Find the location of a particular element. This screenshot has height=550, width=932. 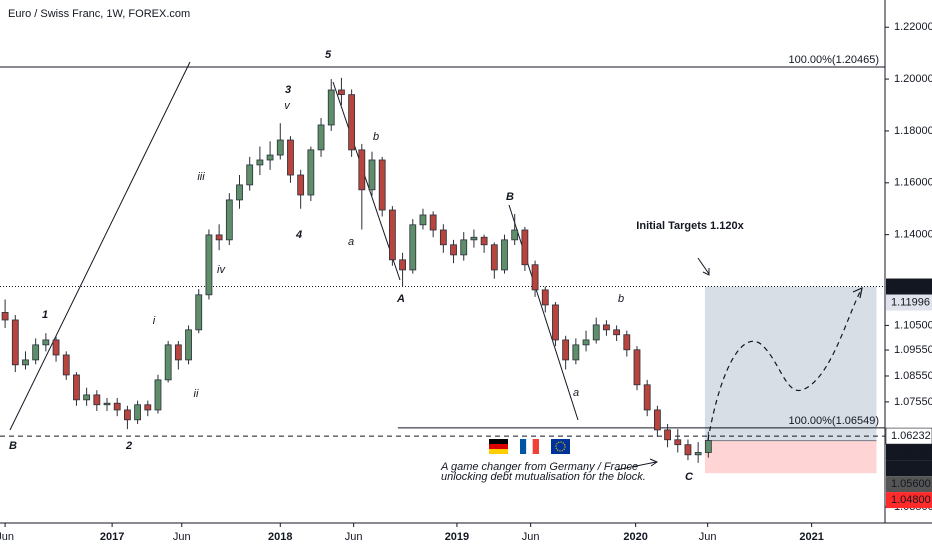

x-tick-label: 2017 is located at coordinates (112, 537).